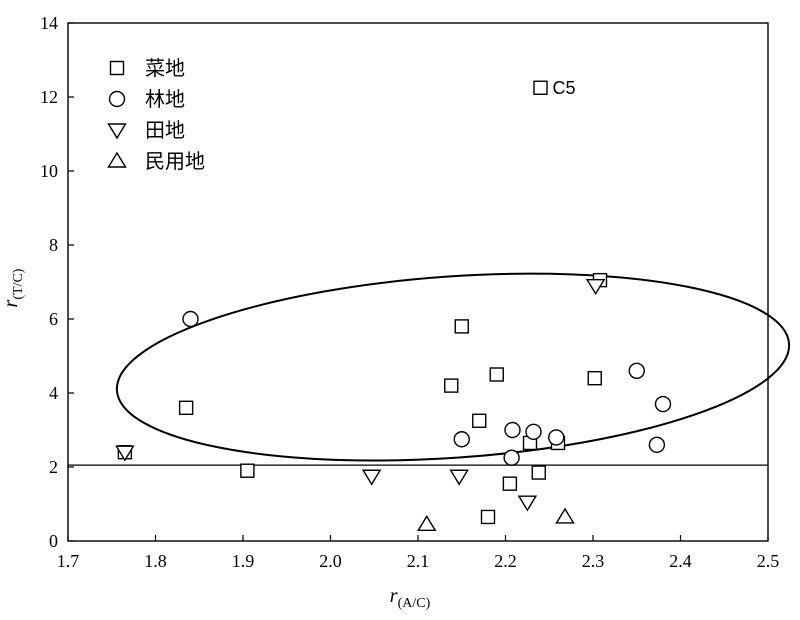 This screenshot has width=800, height=620. Describe the element at coordinates (418, 561) in the screenshot. I see `x-tick-label: 2.1` at that location.